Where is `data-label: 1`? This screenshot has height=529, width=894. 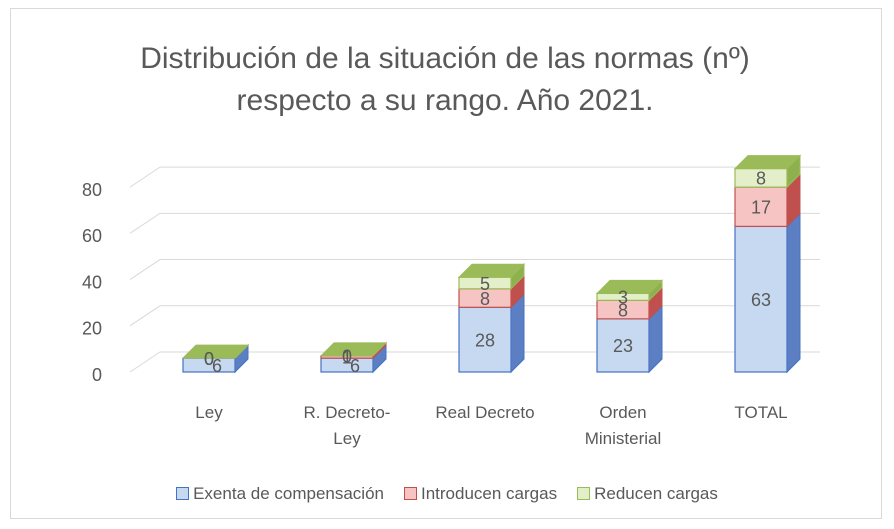
data-label: 1 is located at coordinates (347, 358).